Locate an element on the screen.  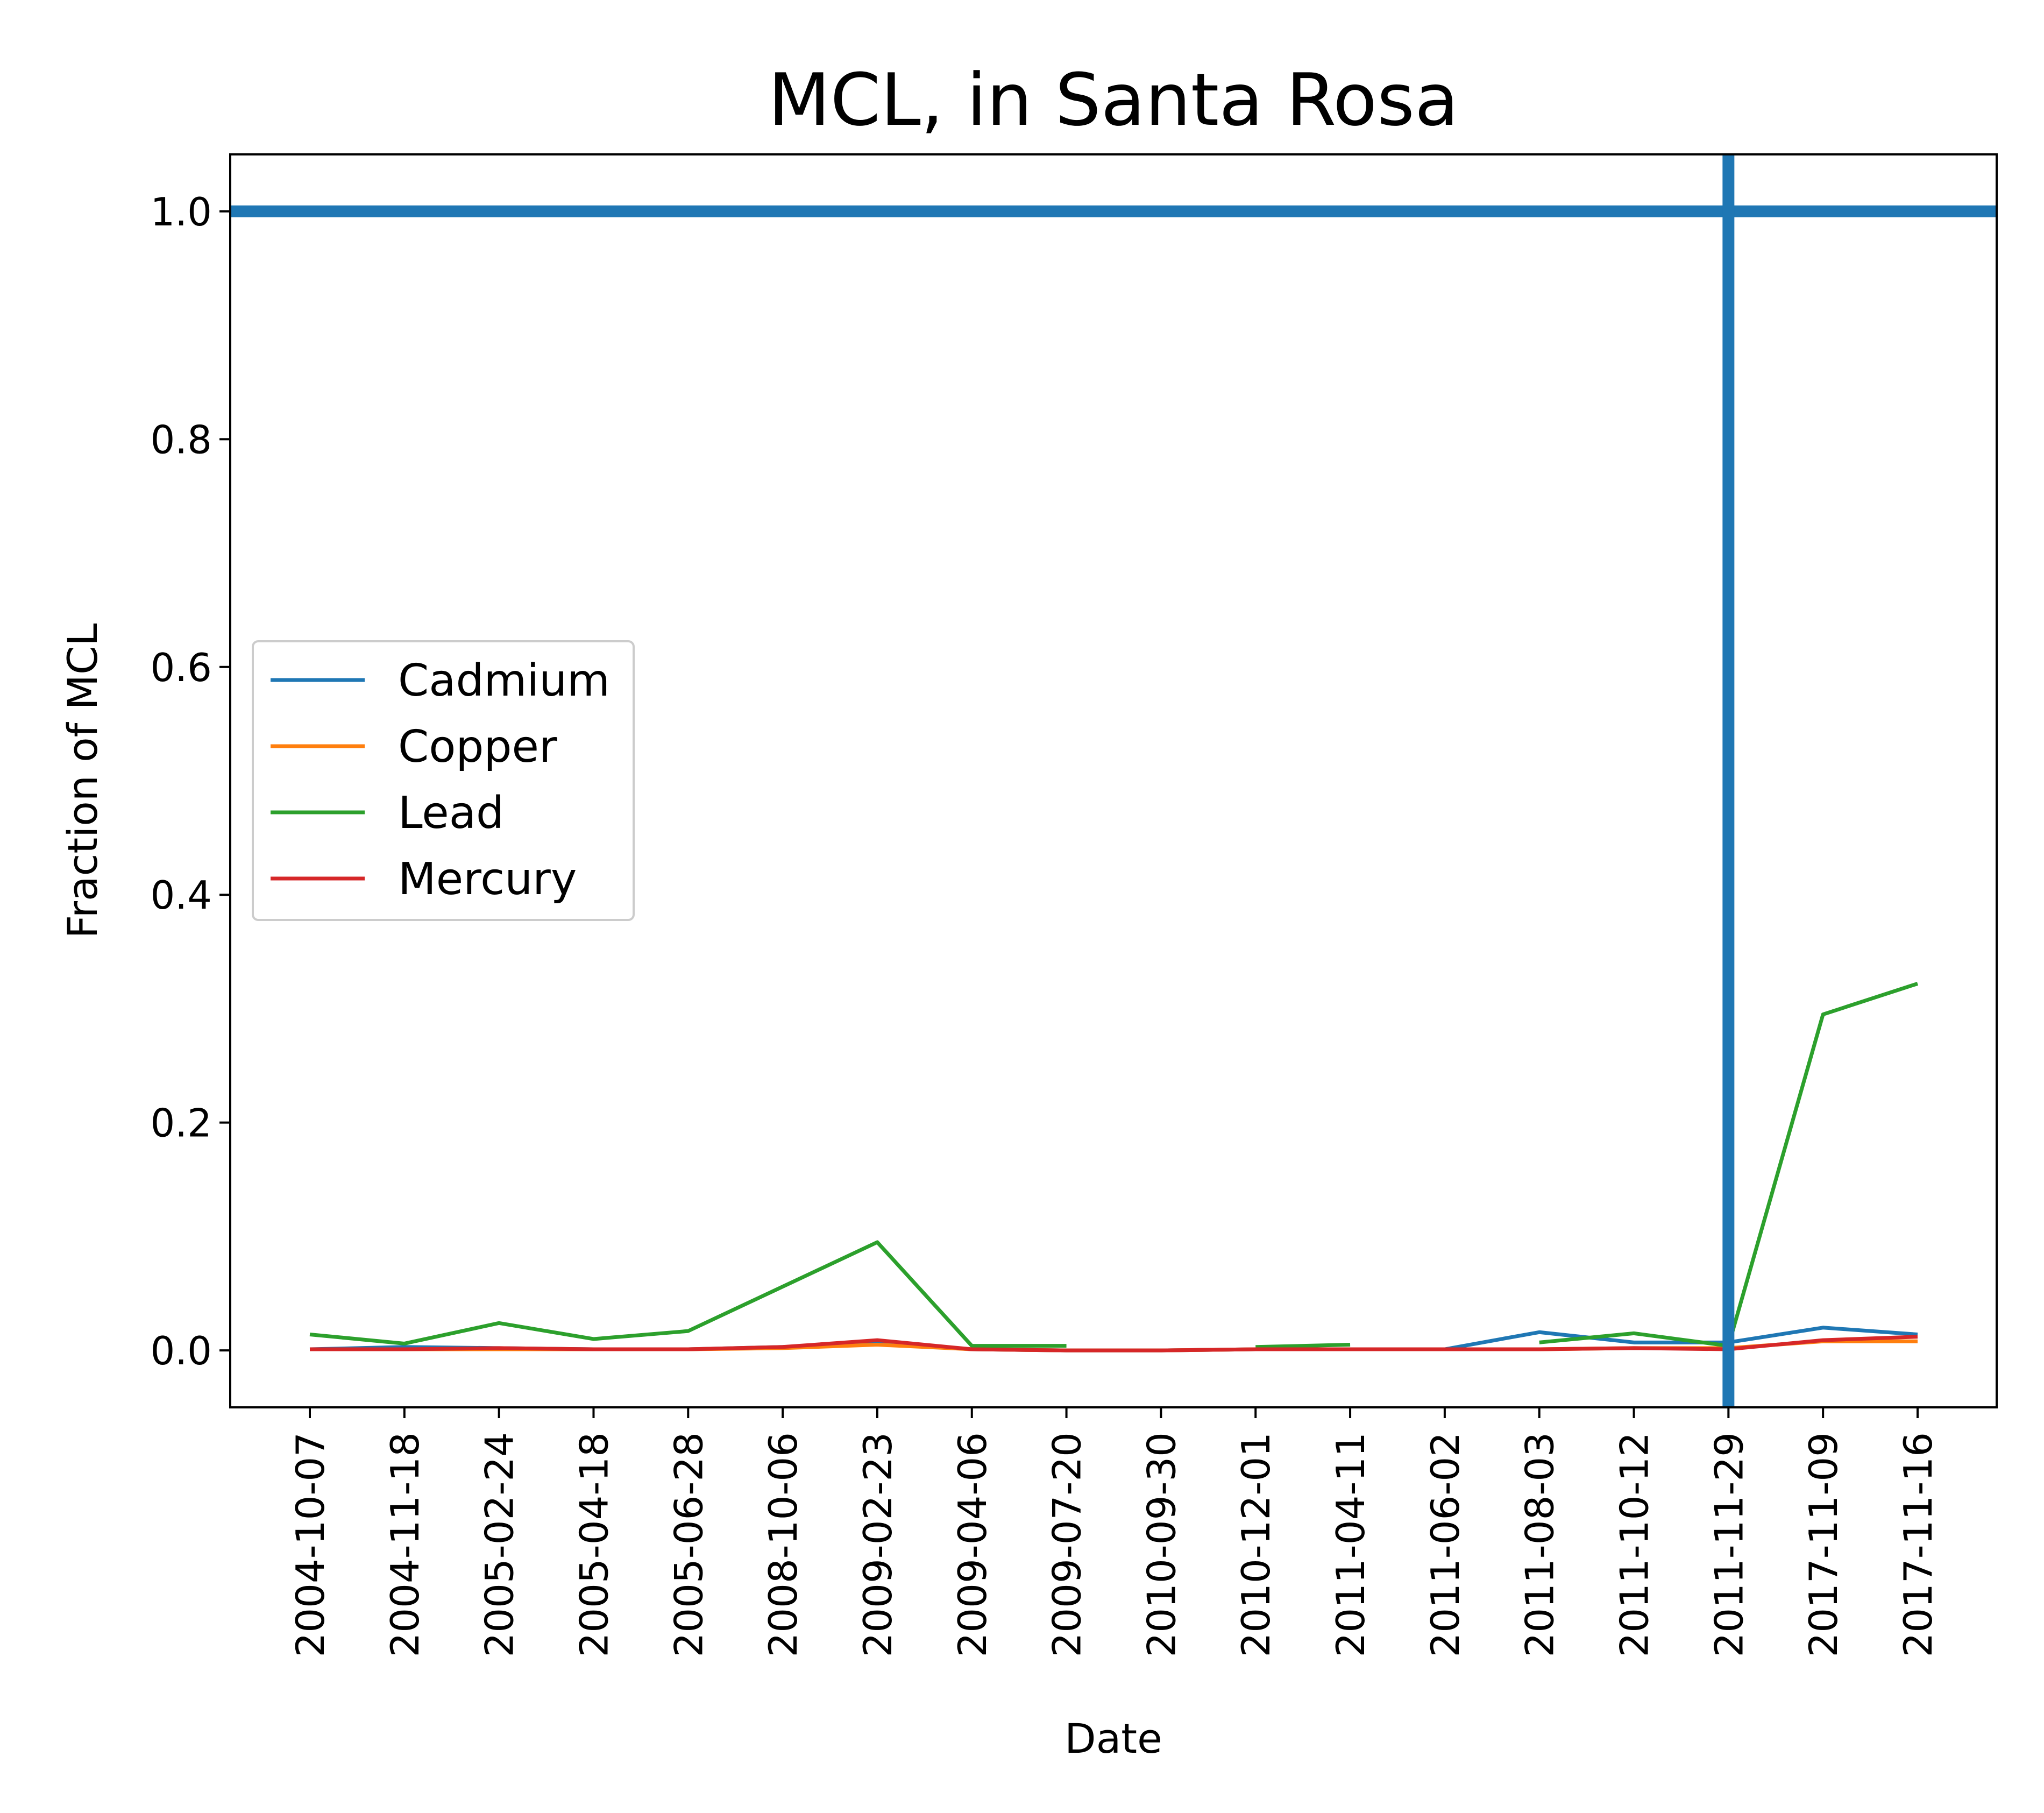
x-tick-label: 2011-11-29 is located at coordinates (1729, 1544).